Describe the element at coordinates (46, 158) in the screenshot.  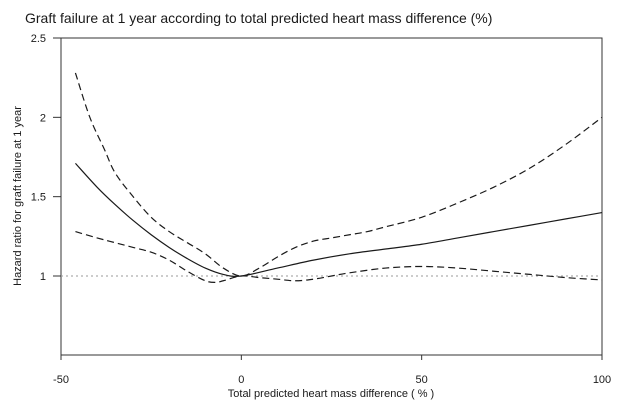
I see `y-axis-ticks: 1 1.5 2 2.5` at that location.